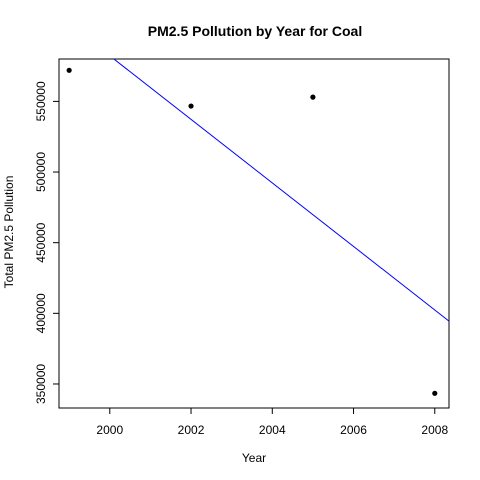 The height and width of the screenshot is (480, 480). Describe the element at coordinates (272, 422) in the screenshot. I see `x-axis: 2000 2002 2004 2006 2008` at that location.